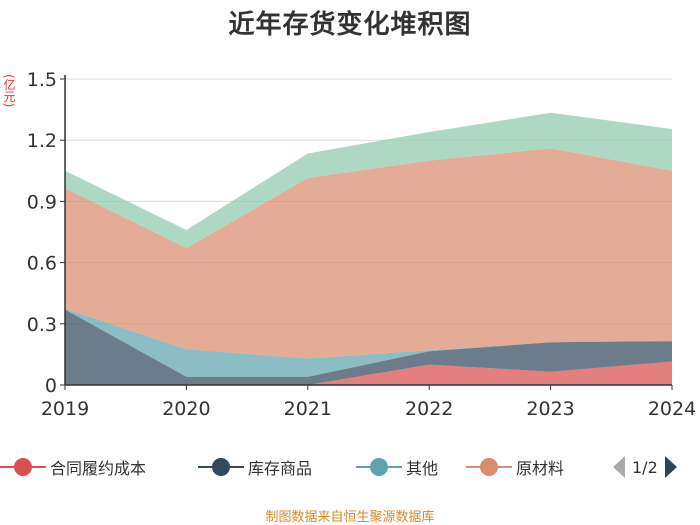 This screenshot has height=525, width=700. I want to click on x-tick-label: 2021, so click(308, 409).